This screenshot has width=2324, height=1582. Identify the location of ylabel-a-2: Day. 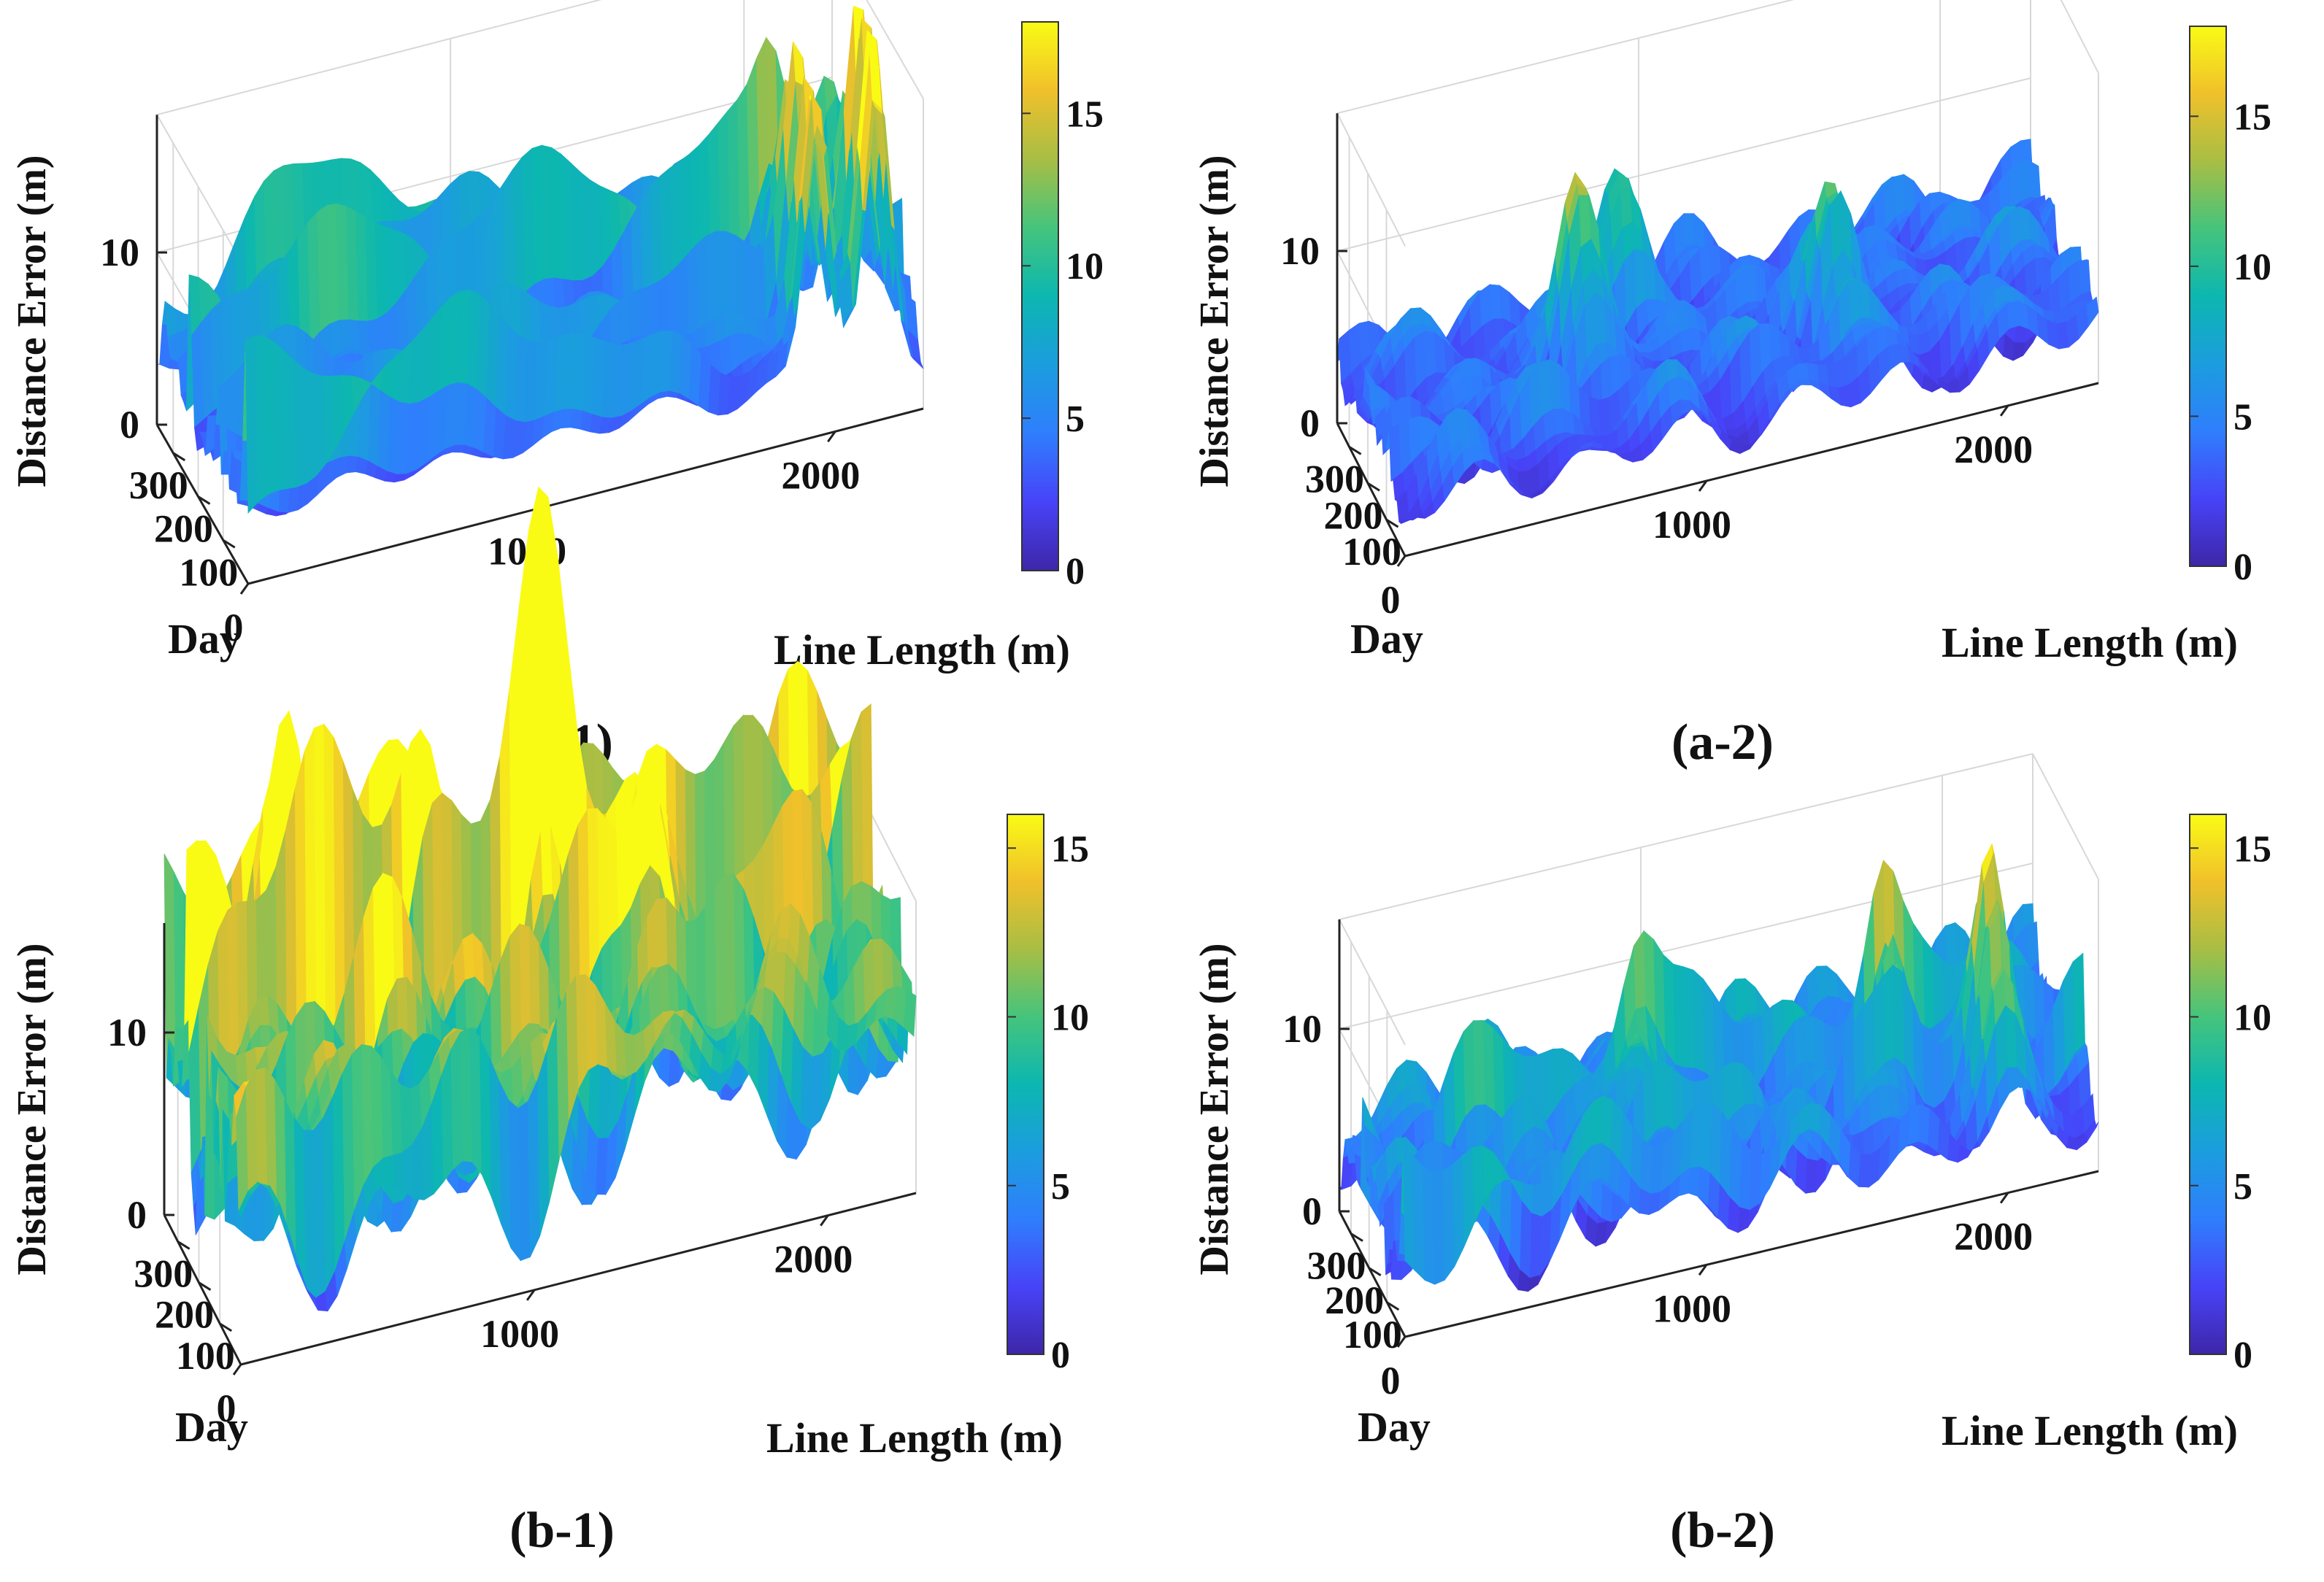
(1386, 639).